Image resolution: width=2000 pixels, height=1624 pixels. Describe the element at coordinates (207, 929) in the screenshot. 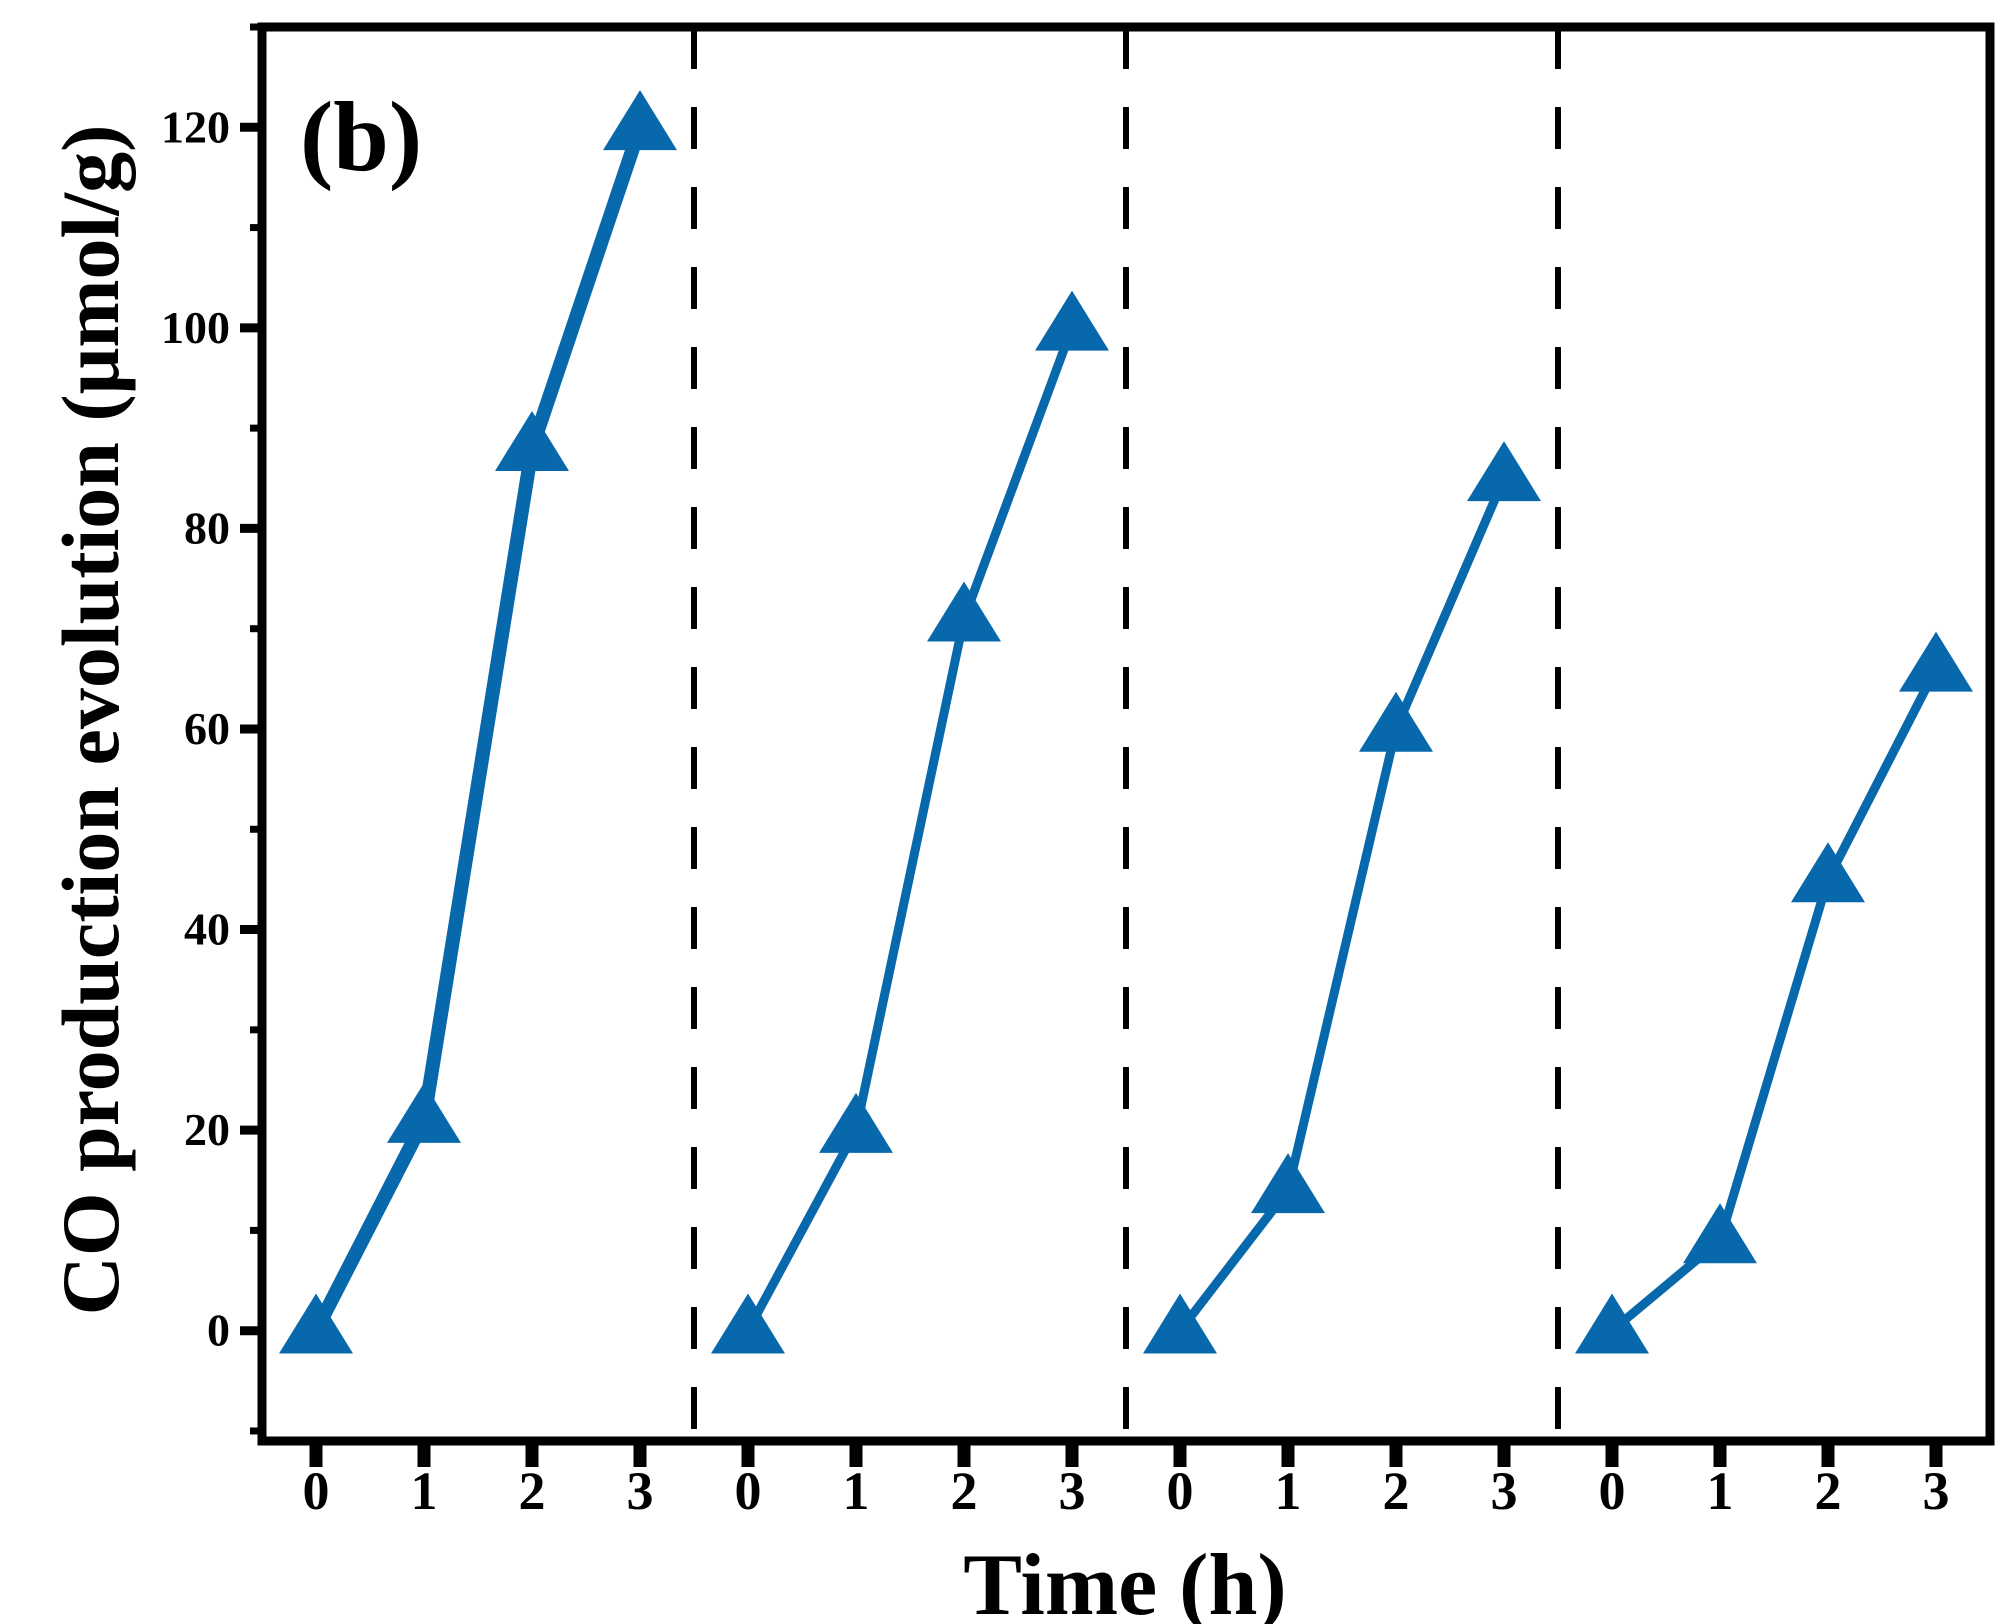

I see `y-tick-label: 40` at that location.